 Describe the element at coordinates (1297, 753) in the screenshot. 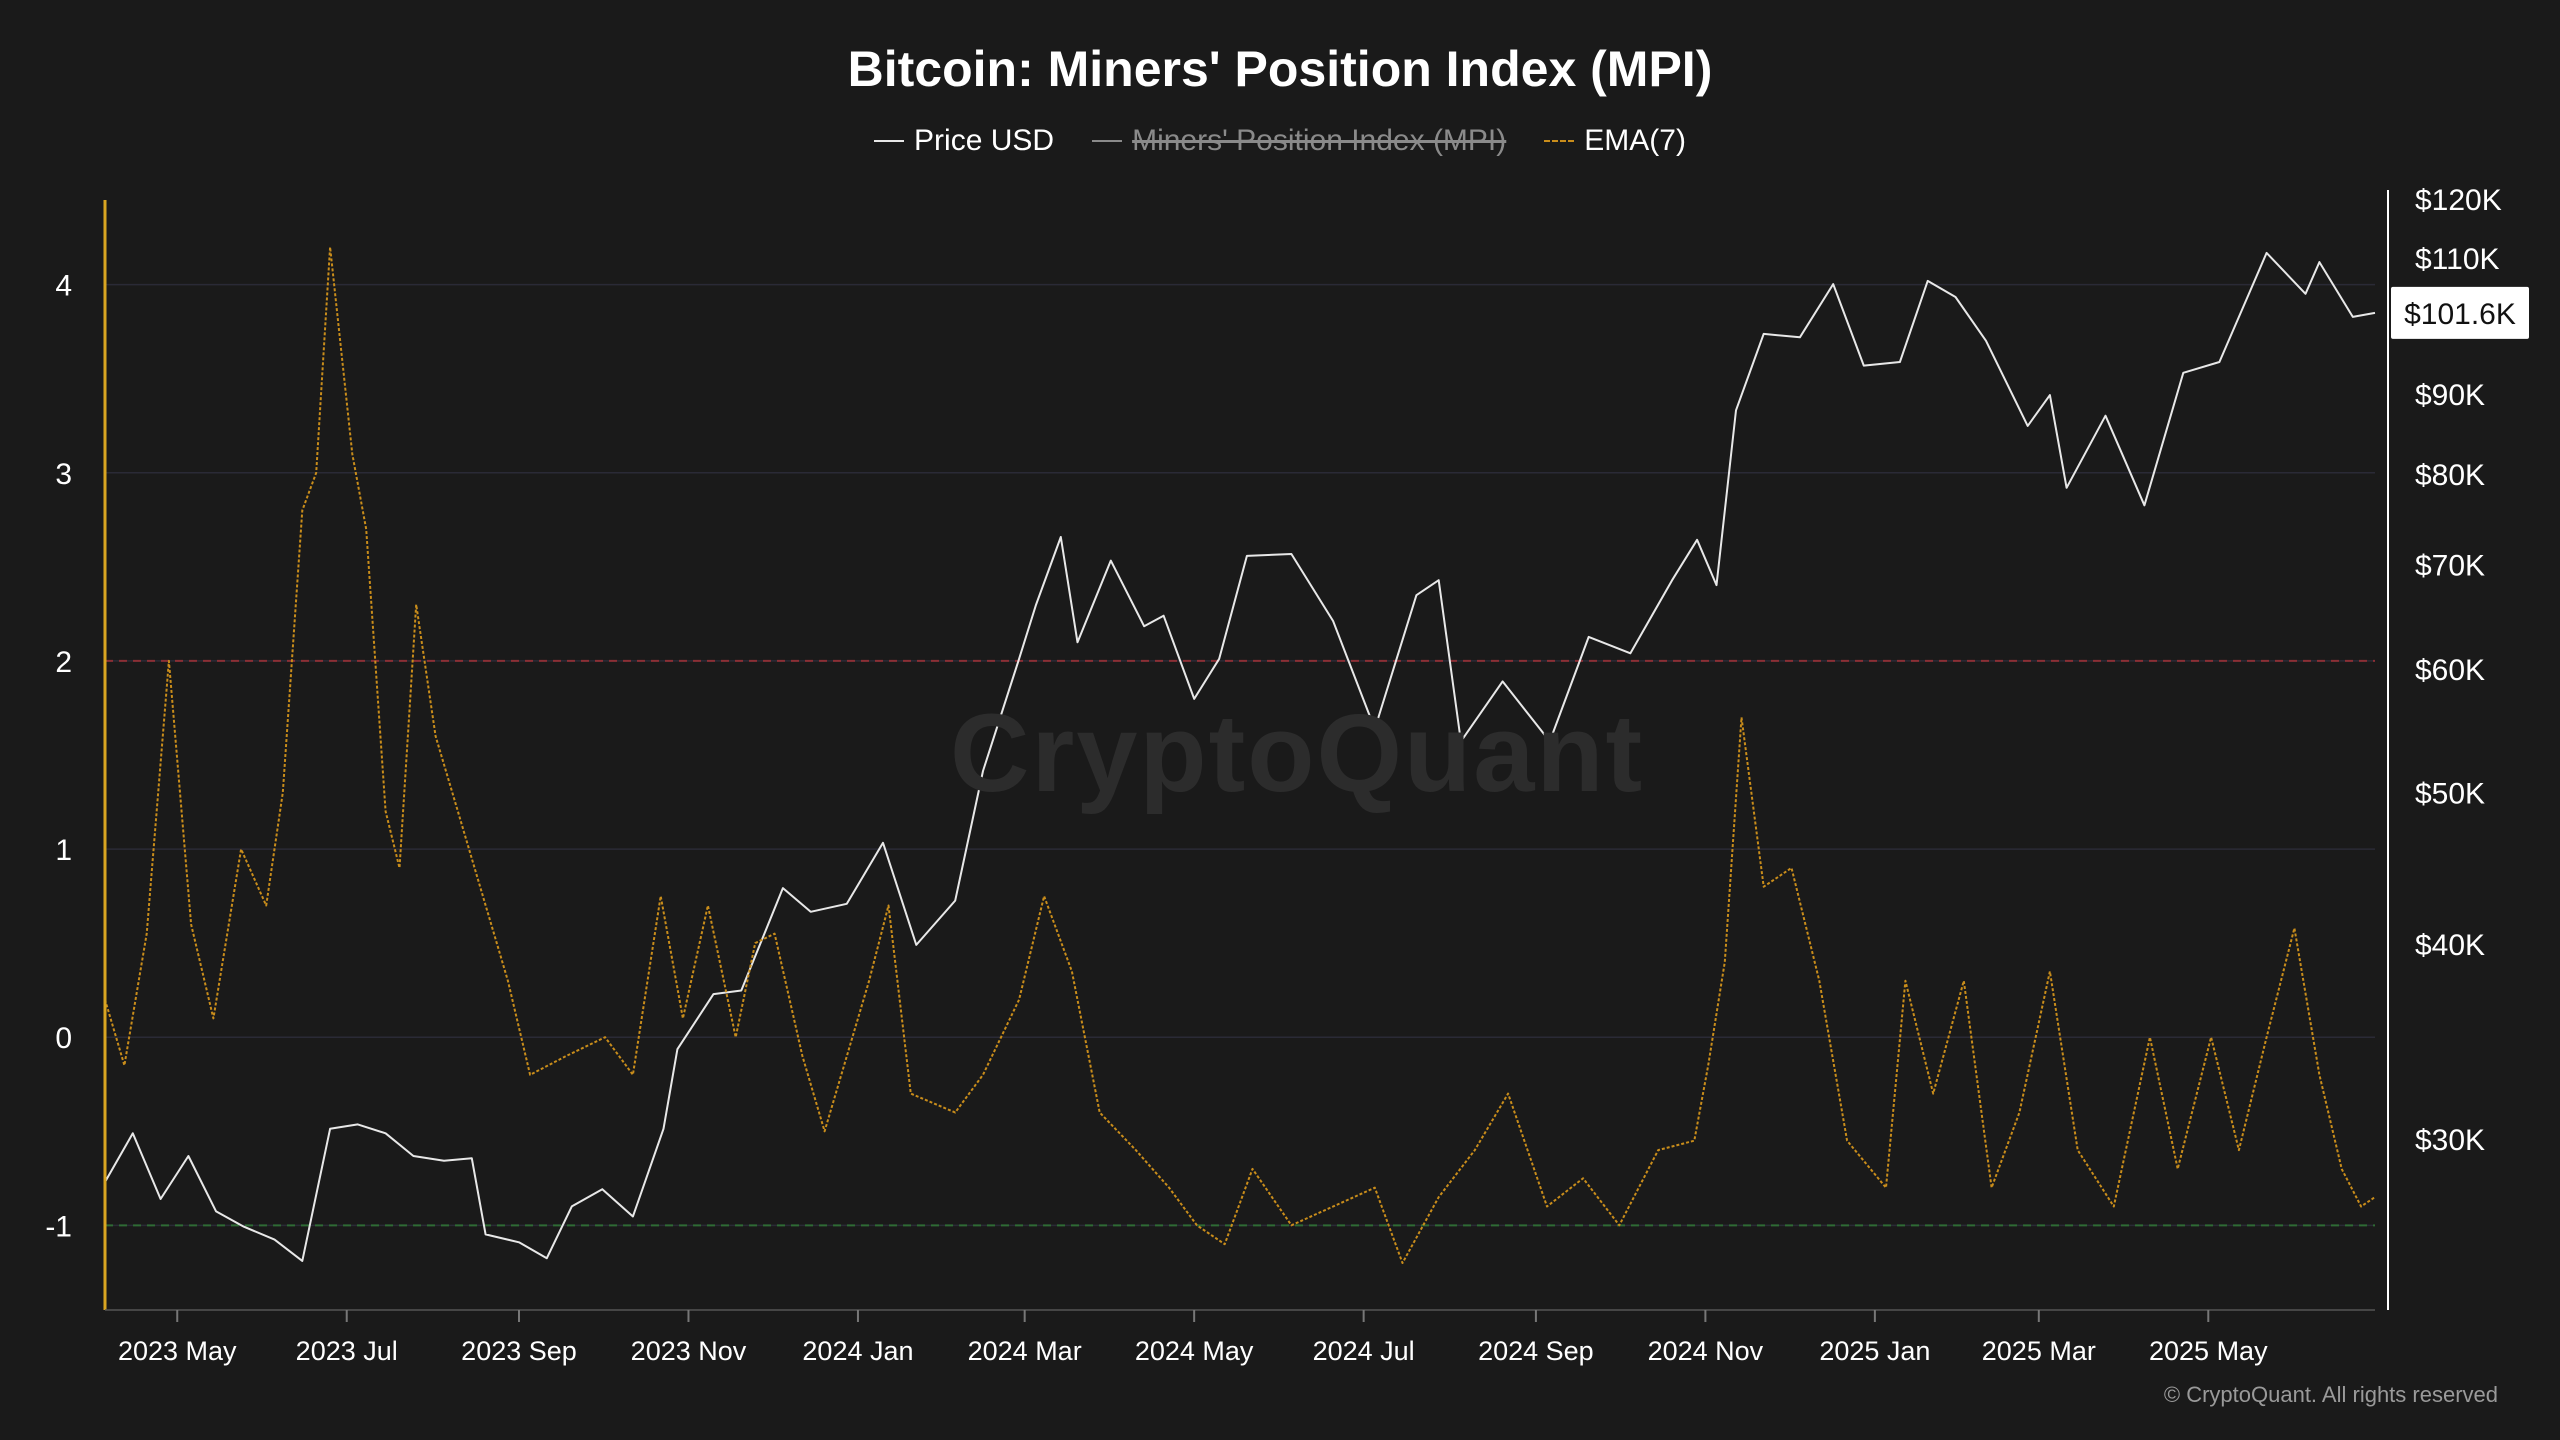

I see `watermark: CryptoQuant` at that location.